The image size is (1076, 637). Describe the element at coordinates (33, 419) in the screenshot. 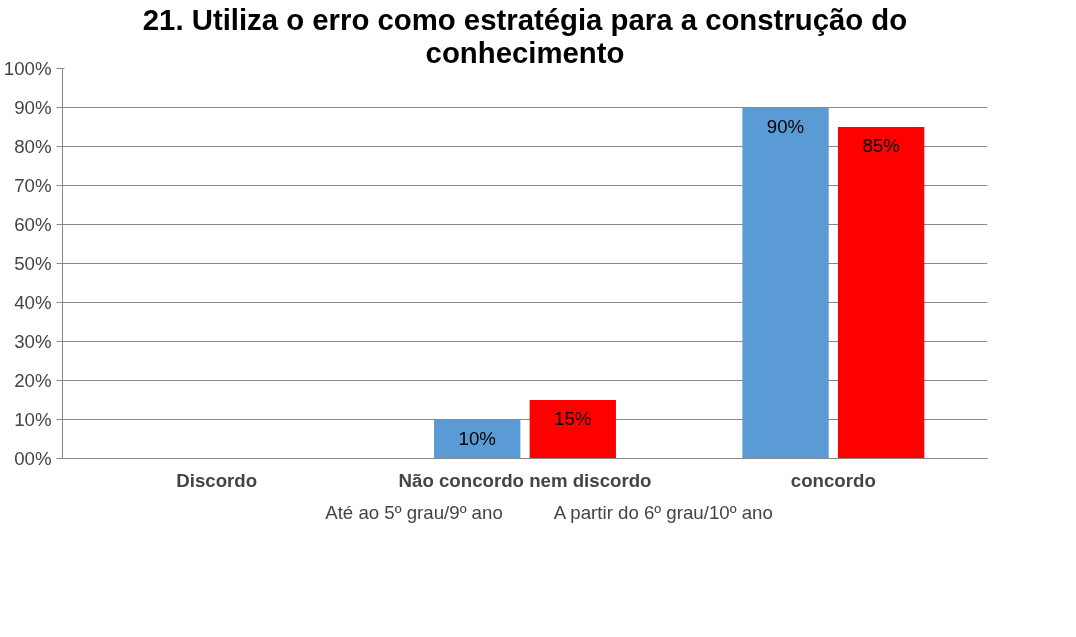

I see `y-tick-label: 10%` at that location.